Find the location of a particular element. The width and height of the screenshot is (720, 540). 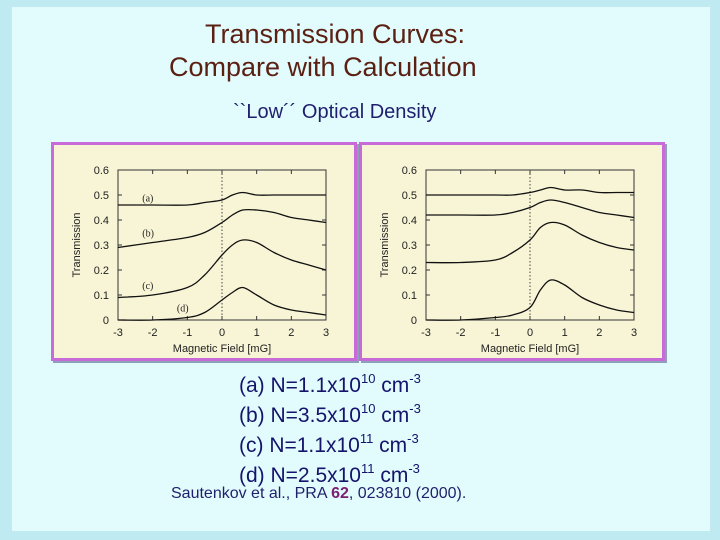

legend-c-base: (c) N=1.1x10 is located at coordinates (299, 445).